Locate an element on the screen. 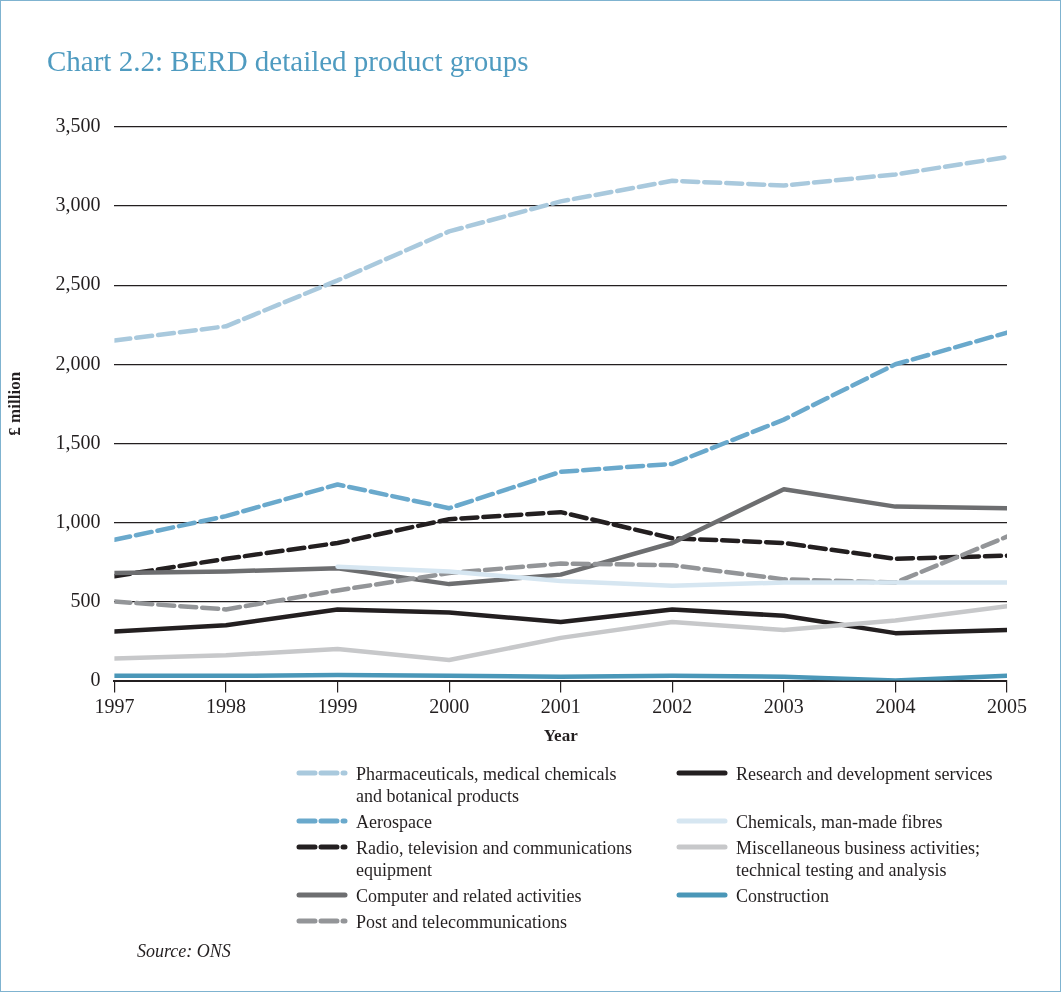 The width and height of the screenshot is (1061, 992). y-tick-label: 500 is located at coordinates (85, 599).